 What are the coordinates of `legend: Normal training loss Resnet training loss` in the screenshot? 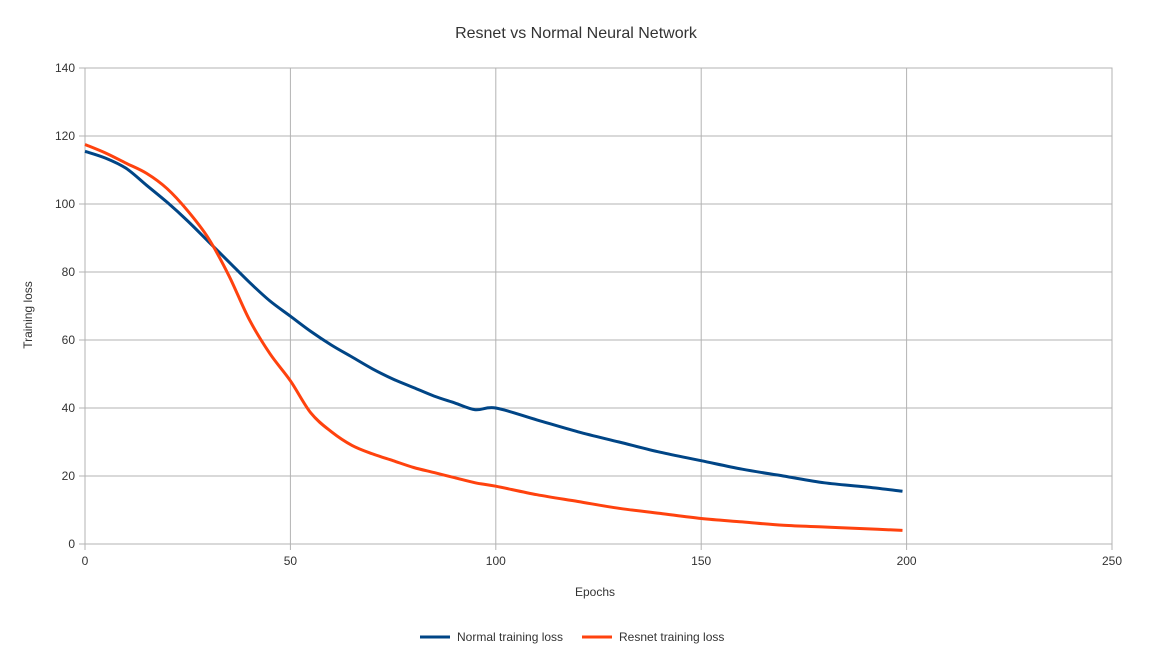 It's located at (572, 637).